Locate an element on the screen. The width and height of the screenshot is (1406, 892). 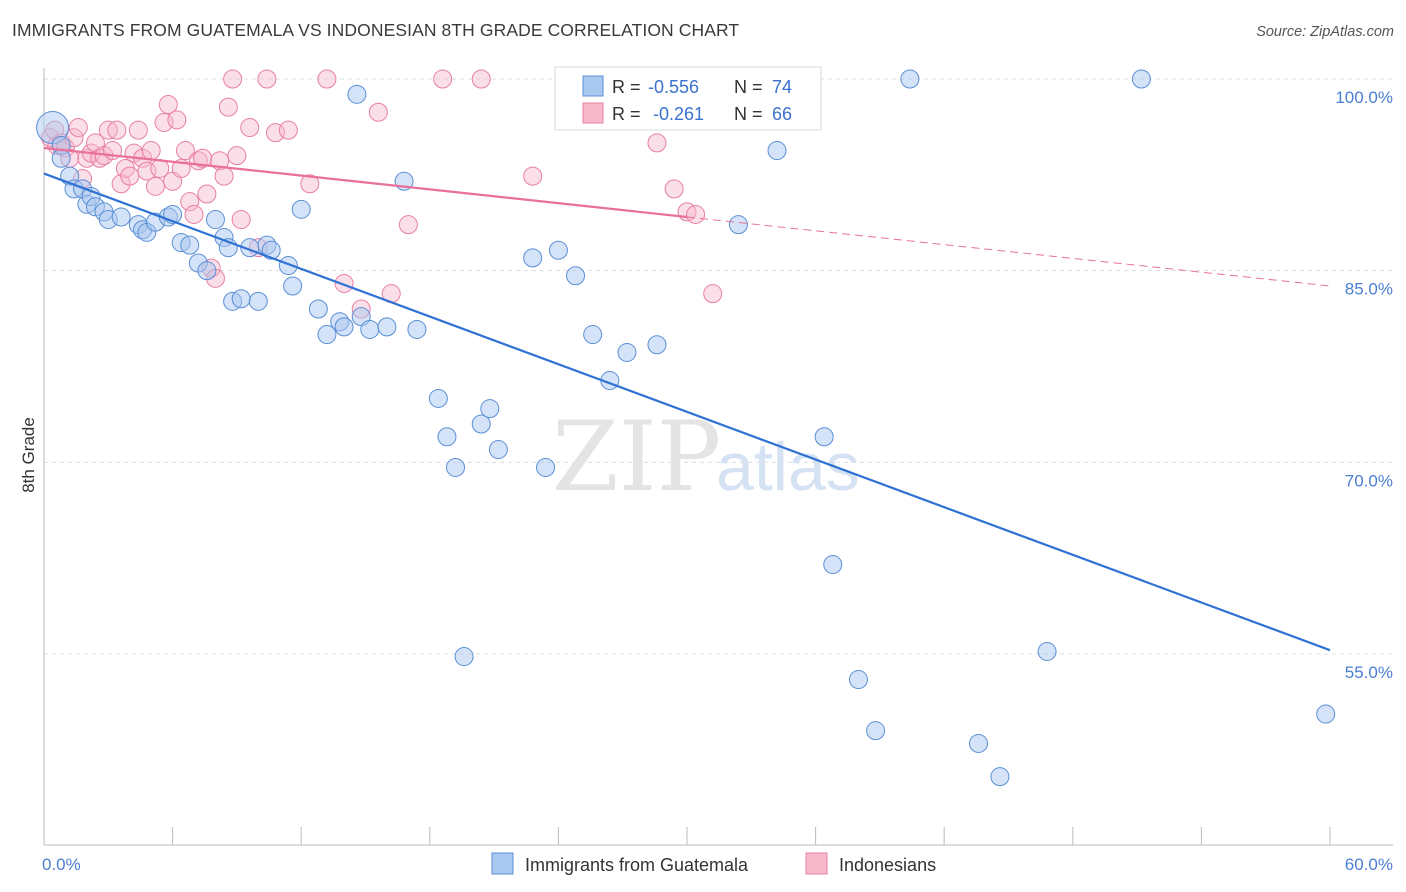
stats-legend-r-value: -0.261 is located at coordinates (676, 114).